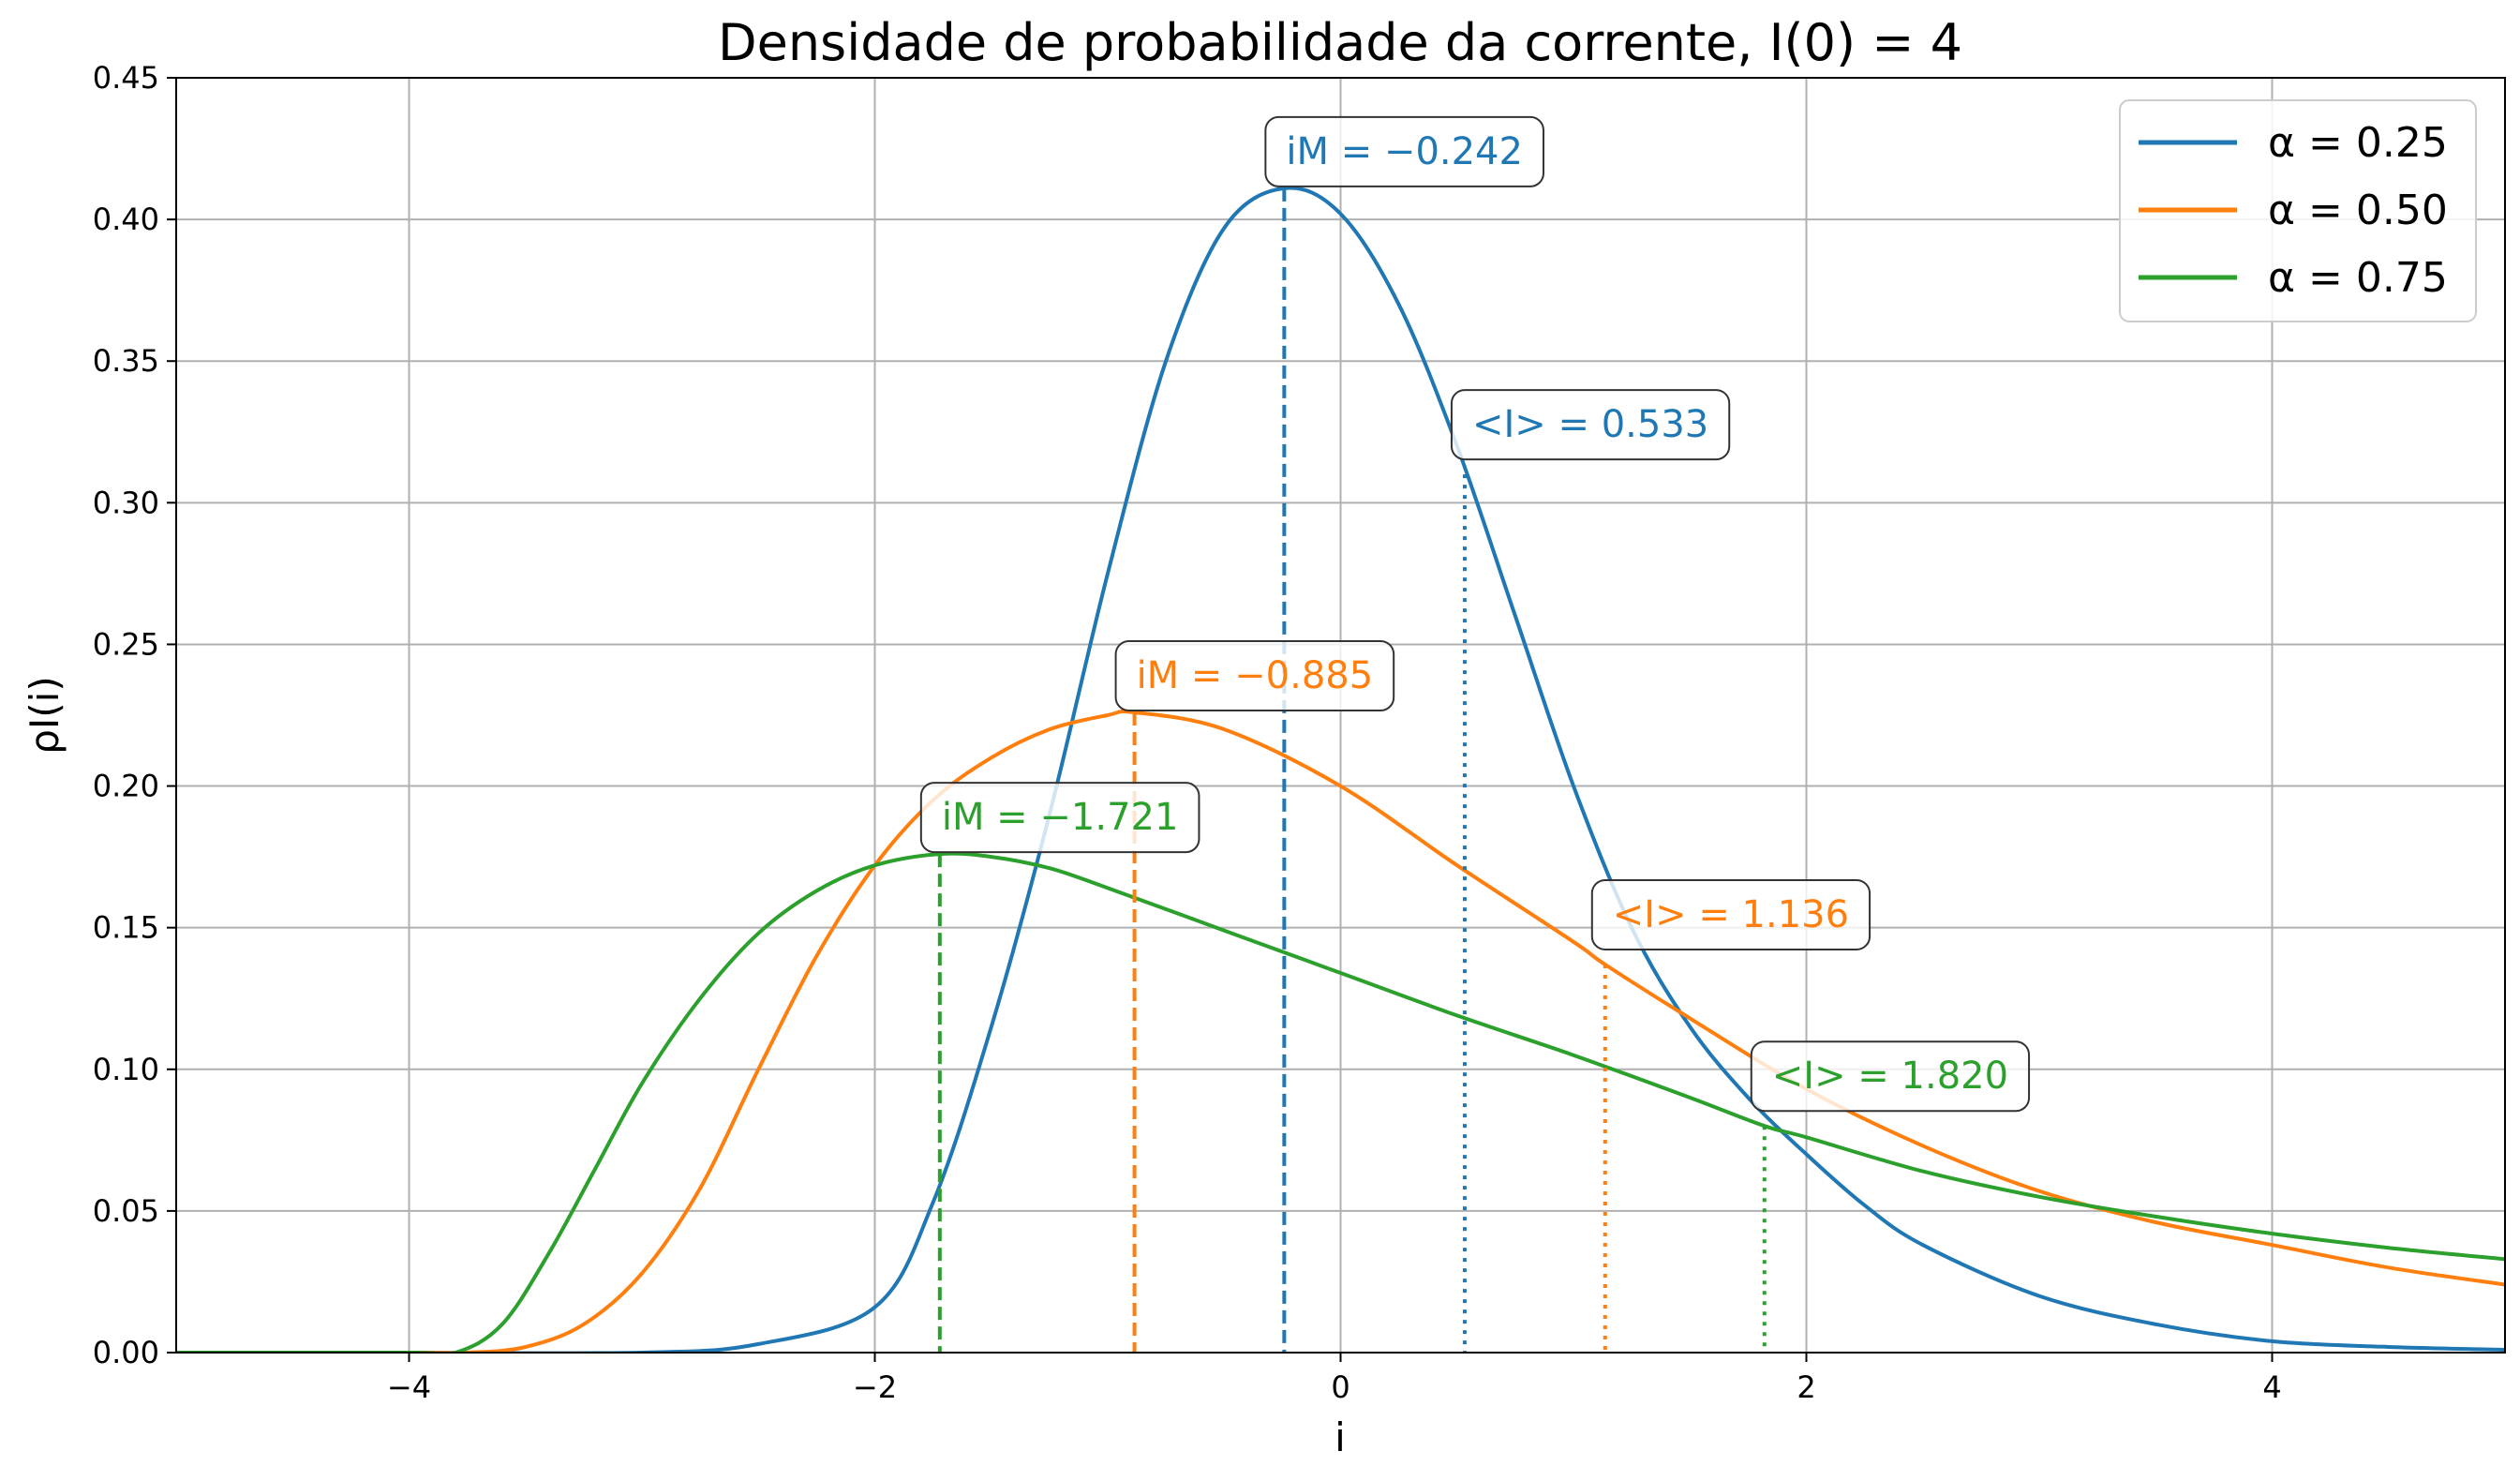 The height and width of the screenshot is (1481, 2520). What do you see at coordinates (126, 502) in the screenshot?
I see `y-tick-label: 0.30` at bounding box center [126, 502].